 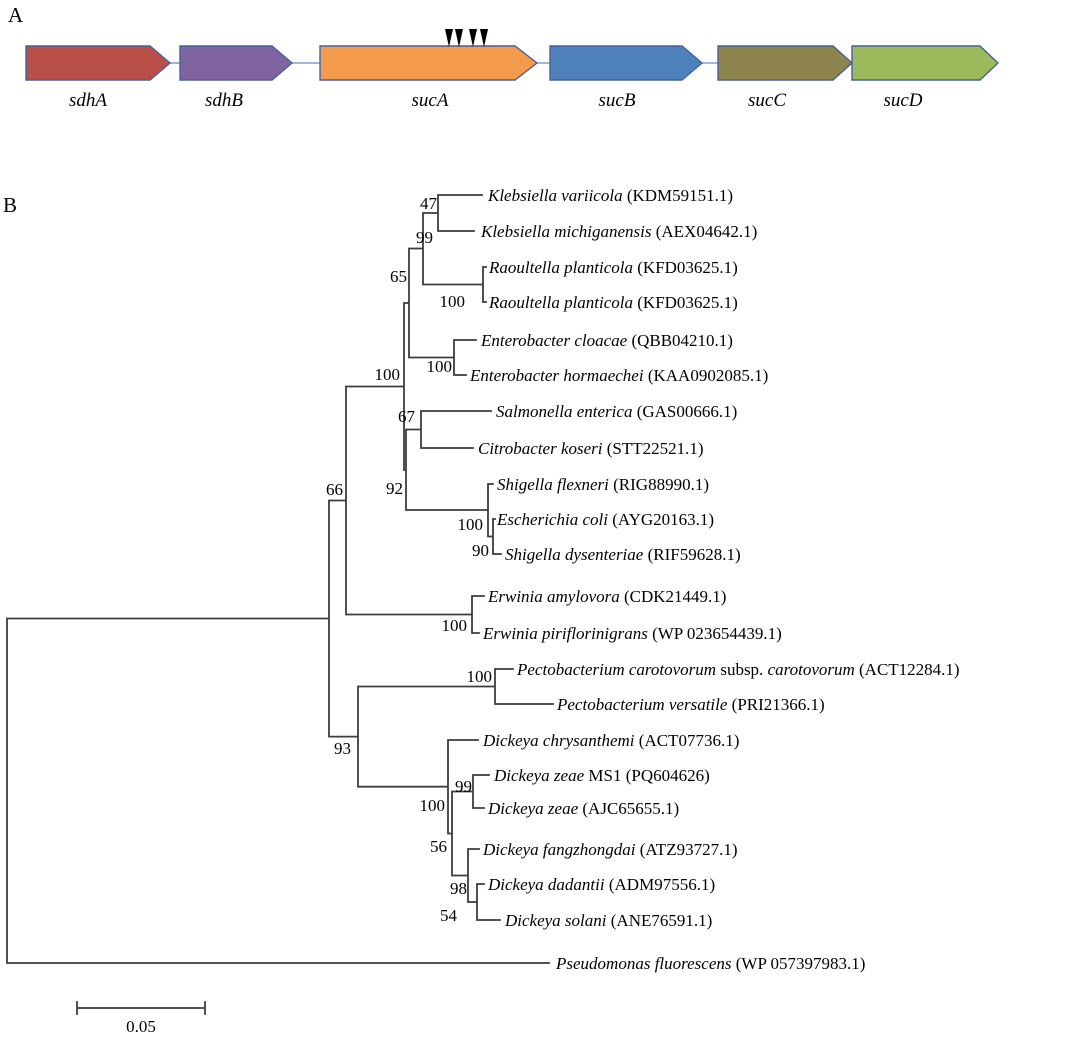 I want to click on gene-label-sucD: sucD, so click(x=902, y=100).